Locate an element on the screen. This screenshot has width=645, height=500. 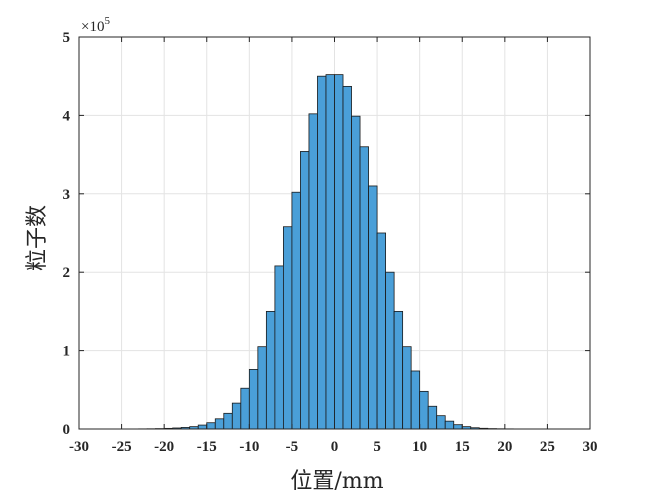
x-axis-title: 位置/mm is located at coordinates (336, 481).